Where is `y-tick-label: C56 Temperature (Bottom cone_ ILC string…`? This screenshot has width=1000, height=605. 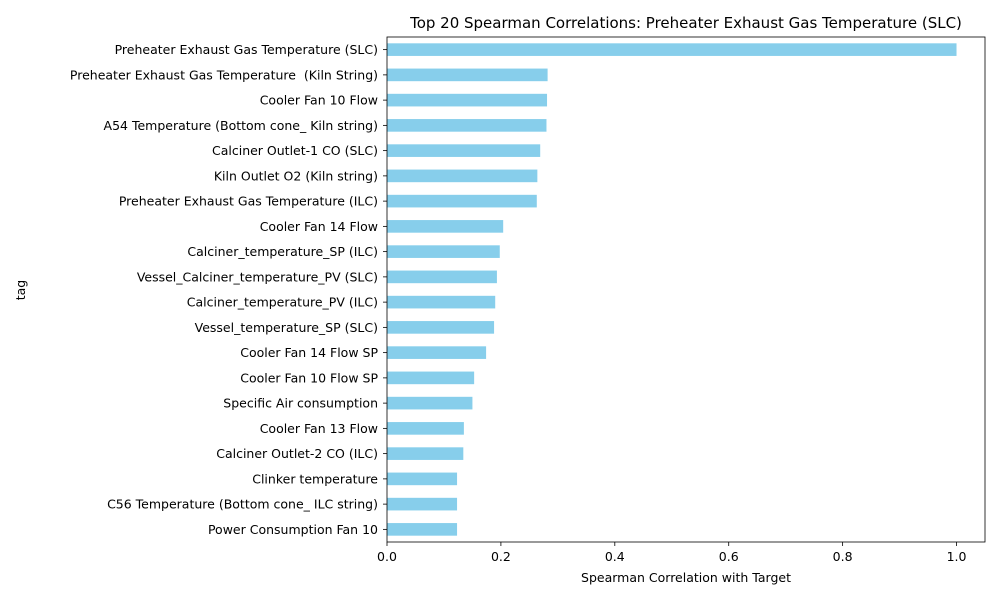
y-tick-label: C56 Temperature (Bottom cone_ ILC string… is located at coordinates (242, 504).